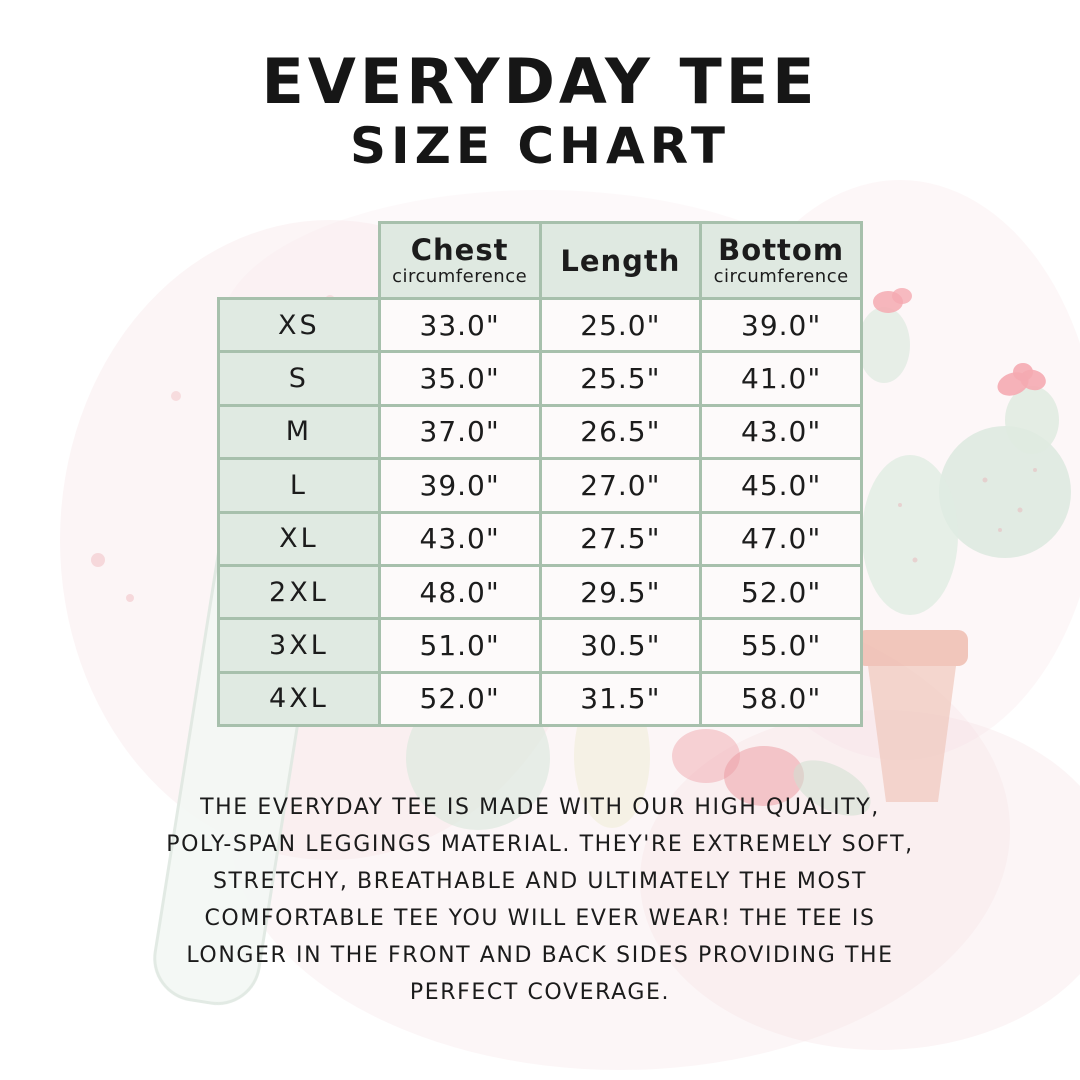 This screenshot has width=1080, height=1080. I want to click on size-label: 3XL, so click(299, 645).